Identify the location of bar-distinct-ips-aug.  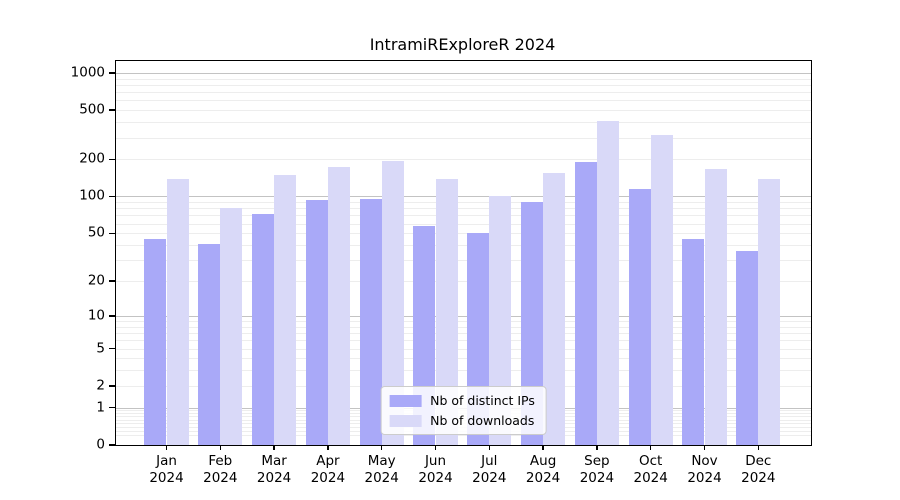
(532, 323).